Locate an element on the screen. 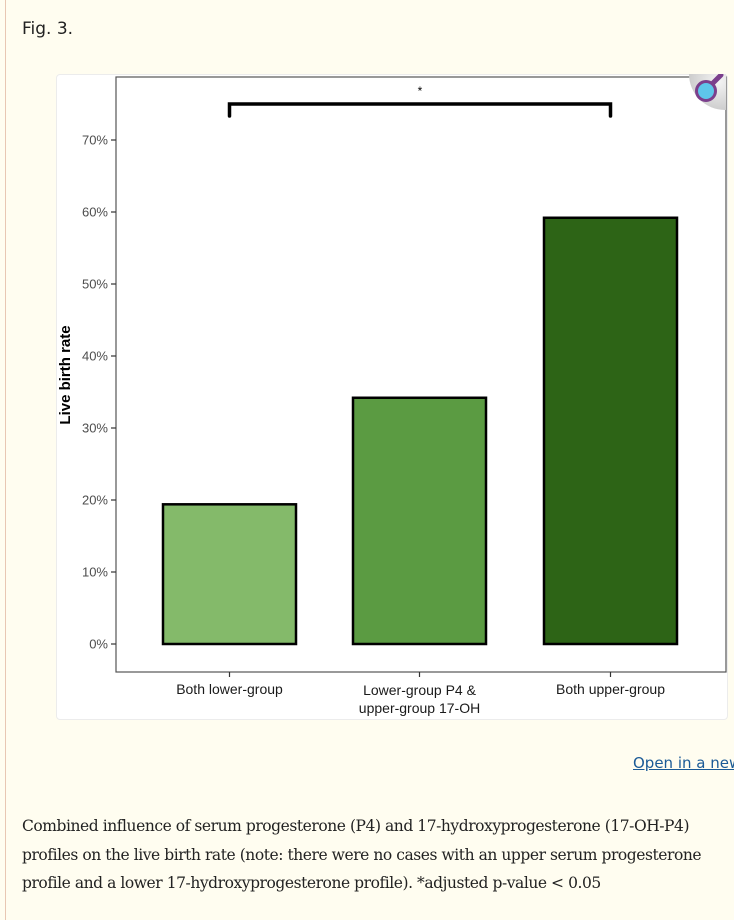 Image resolution: width=734 pixels, height=920 pixels. annotations: * is located at coordinates (420, 101).